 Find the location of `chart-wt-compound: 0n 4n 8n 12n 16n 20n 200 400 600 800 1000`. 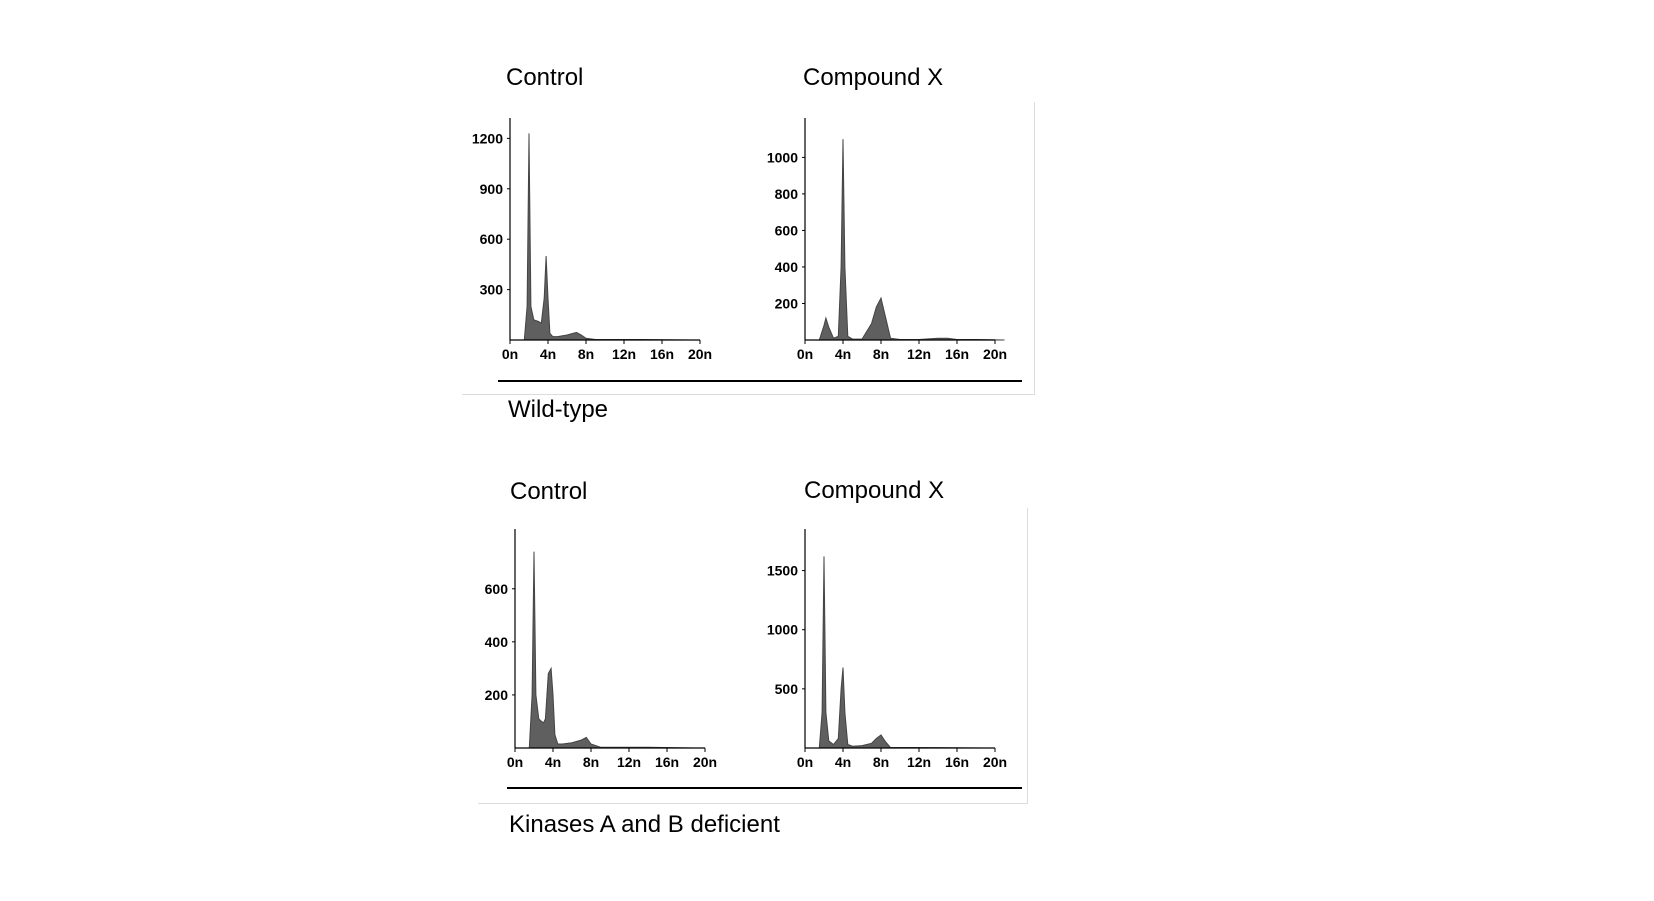

chart-wt-compound: 0n 4n 8n 12n 16n 20n 200 400 600 800 1000 is located at coordinates (887, 240).